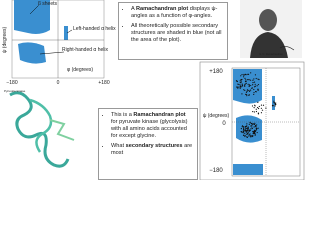 The height and width of the screenshot is (240, 320). What do you see at coordinates (268, 20) in the screenshot?
I see `photo-head` at bounding box center [268, 20].